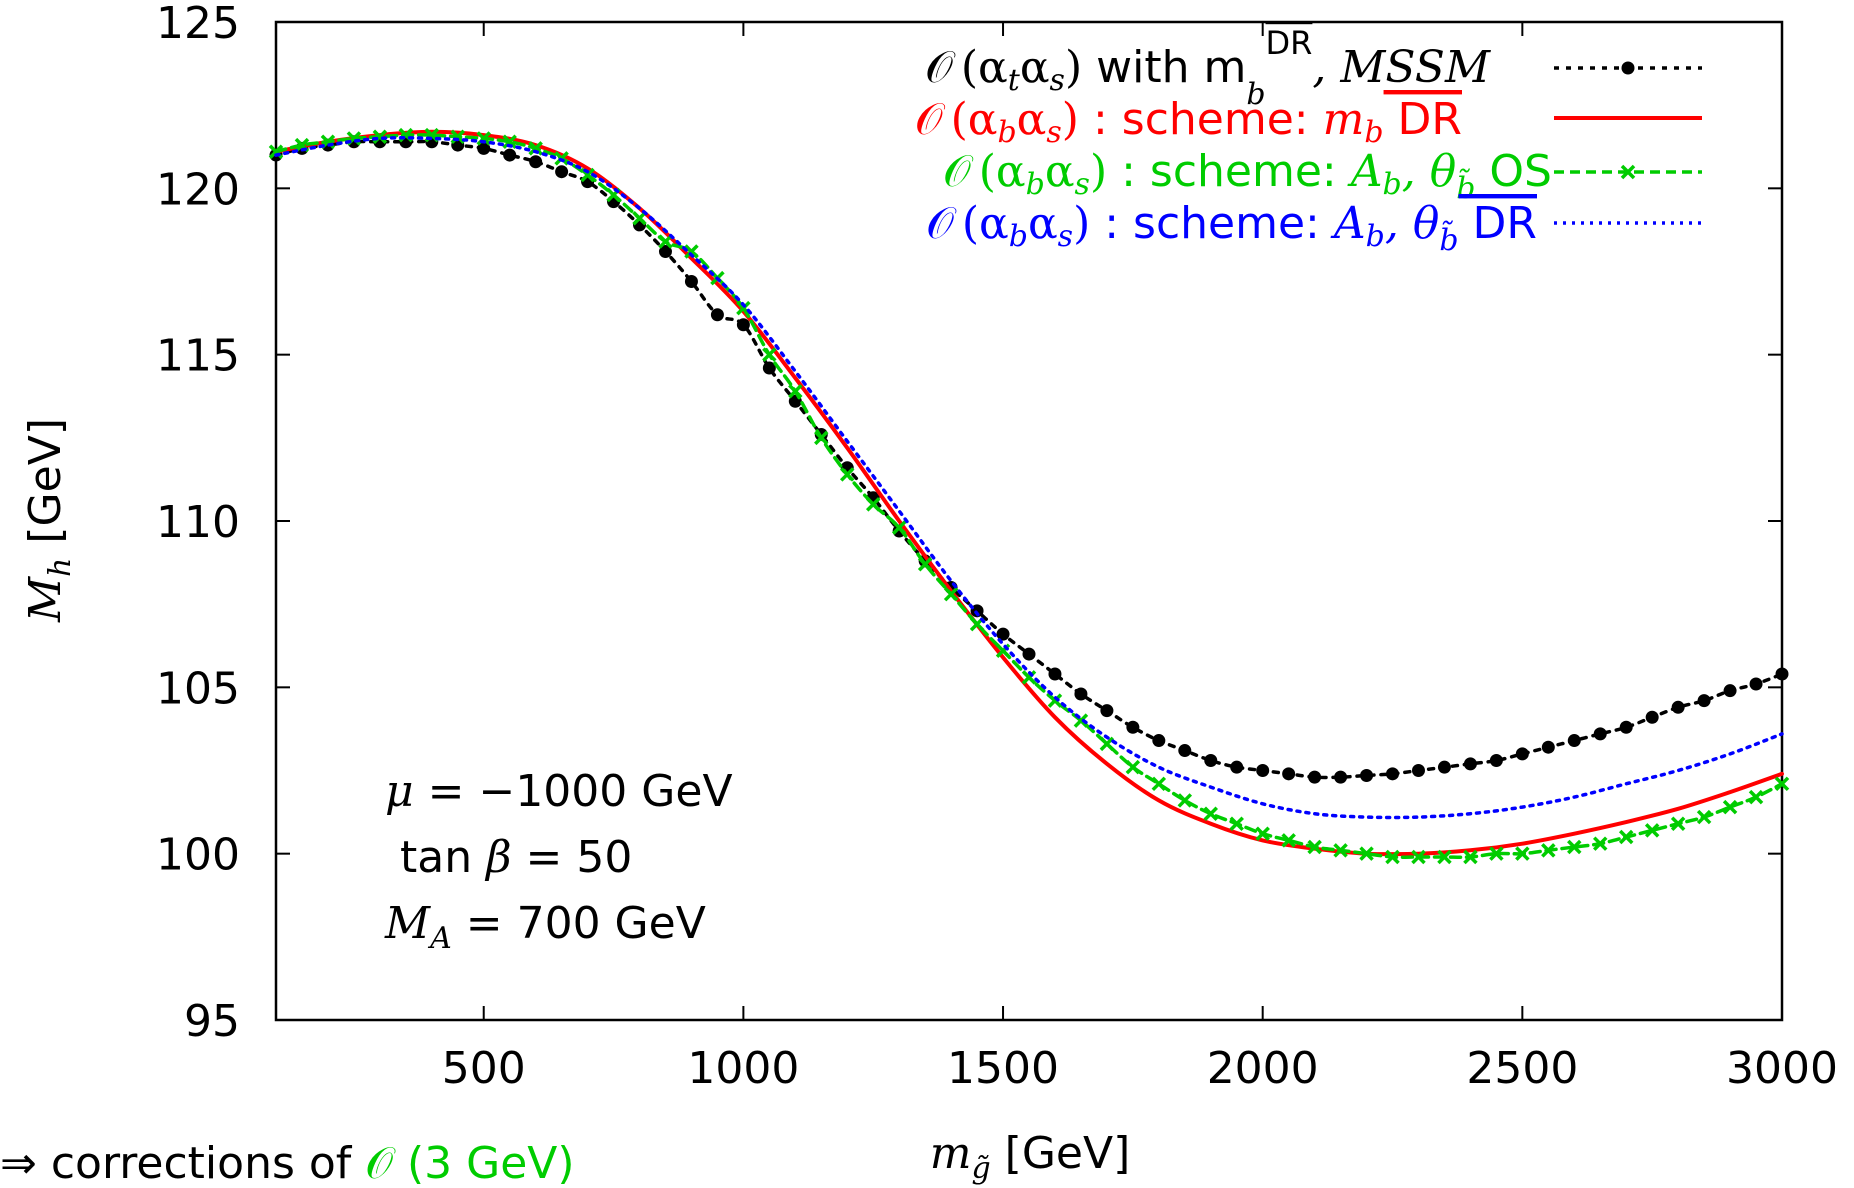 Image resolution: width=1854 pixels, height=1188 pixels. What do you see at coordinates (198, 24) in the screenshot?
I see `y-tick-label: 125` at bounding box center [198, 24].